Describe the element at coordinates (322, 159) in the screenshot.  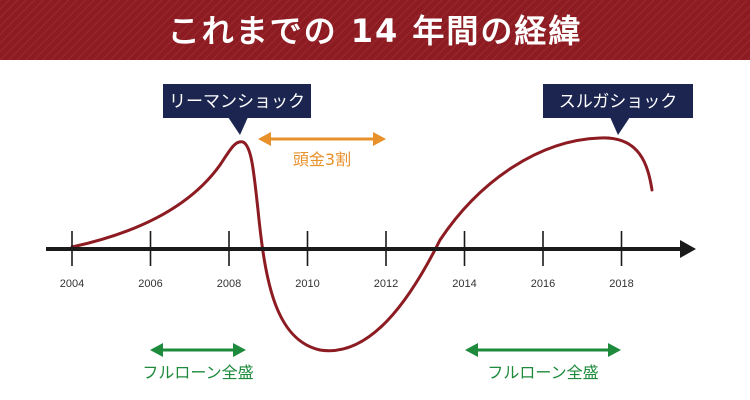
I see `down-payment-label: 頭金3割` at that location.